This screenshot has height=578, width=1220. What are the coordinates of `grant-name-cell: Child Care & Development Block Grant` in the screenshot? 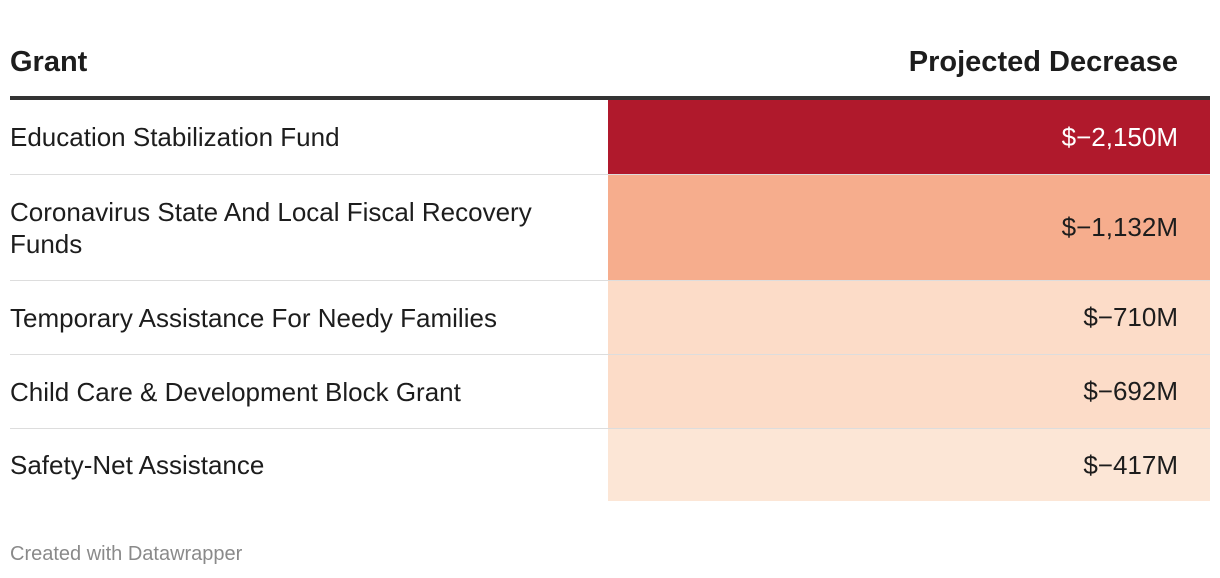 It's located at (235, 391).